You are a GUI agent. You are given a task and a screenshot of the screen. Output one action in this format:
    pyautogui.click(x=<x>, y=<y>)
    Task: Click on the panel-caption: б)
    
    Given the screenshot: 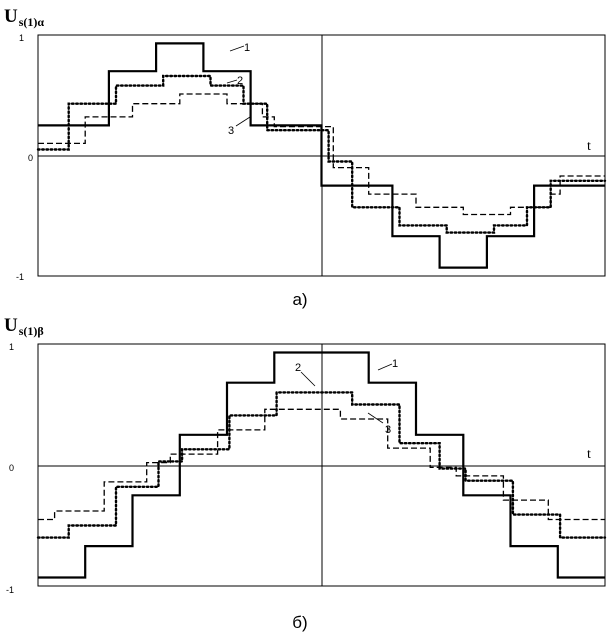 What is the action you would take?
    pyautogui.click(x=299, y=622)
    